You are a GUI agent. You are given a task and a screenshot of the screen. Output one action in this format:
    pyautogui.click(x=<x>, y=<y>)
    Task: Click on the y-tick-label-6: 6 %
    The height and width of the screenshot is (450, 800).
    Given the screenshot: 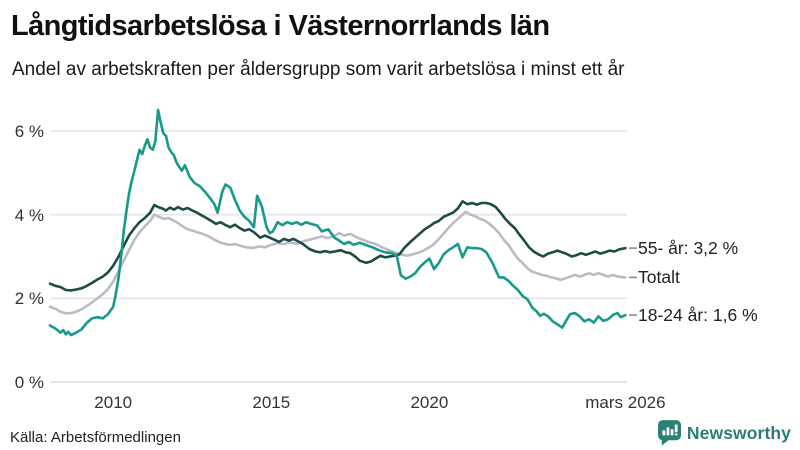 What is the action you would take?
    pyautogui.click(x=29, y=131)
    